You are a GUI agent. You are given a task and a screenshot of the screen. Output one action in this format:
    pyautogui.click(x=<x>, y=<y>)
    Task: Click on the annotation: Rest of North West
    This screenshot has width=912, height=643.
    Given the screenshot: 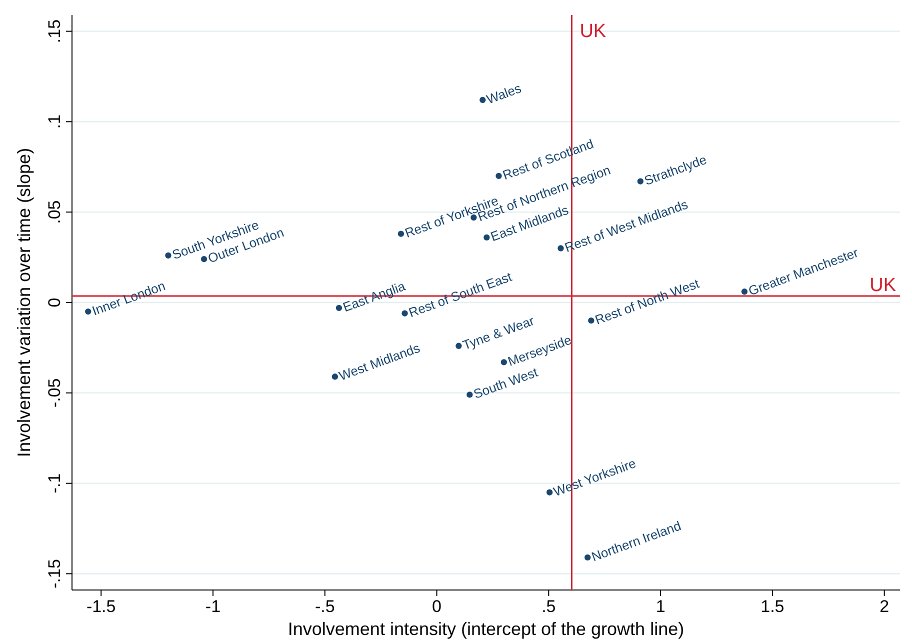 What is the action you would take?
    pyautogui.click(x=647, y=302)
    